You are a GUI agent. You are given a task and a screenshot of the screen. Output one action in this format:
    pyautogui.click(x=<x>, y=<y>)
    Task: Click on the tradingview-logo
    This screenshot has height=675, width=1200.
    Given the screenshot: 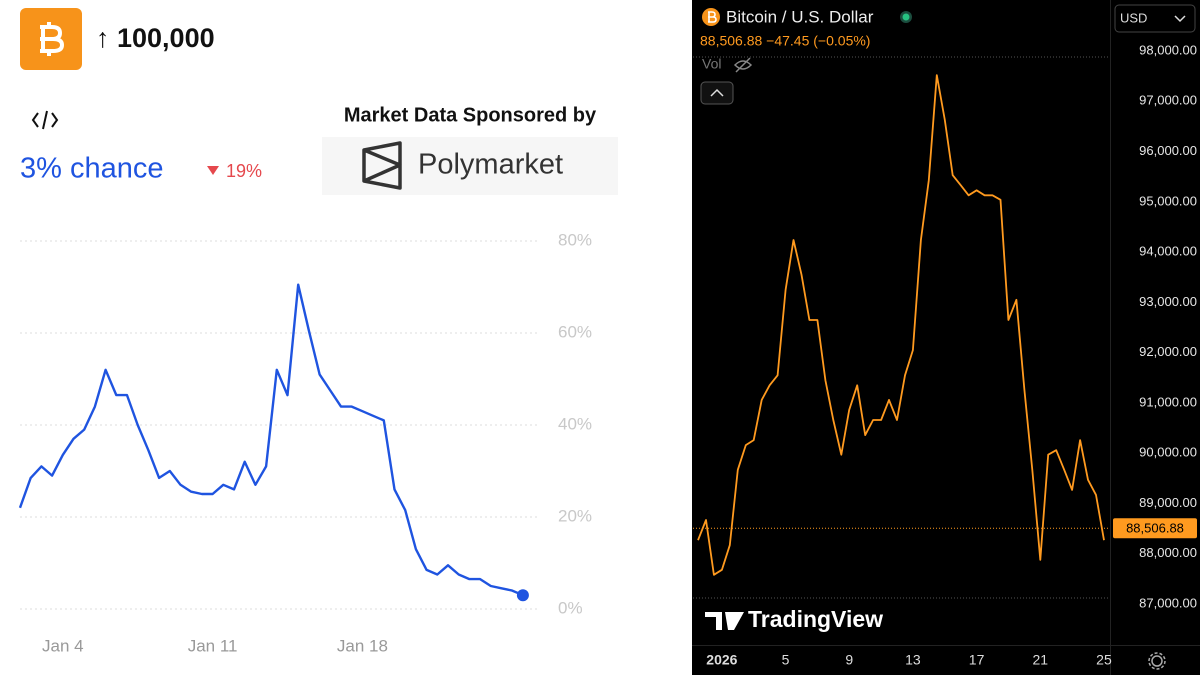 What is the action you would take?
    pyautogui.click(x=724, y=621)
    